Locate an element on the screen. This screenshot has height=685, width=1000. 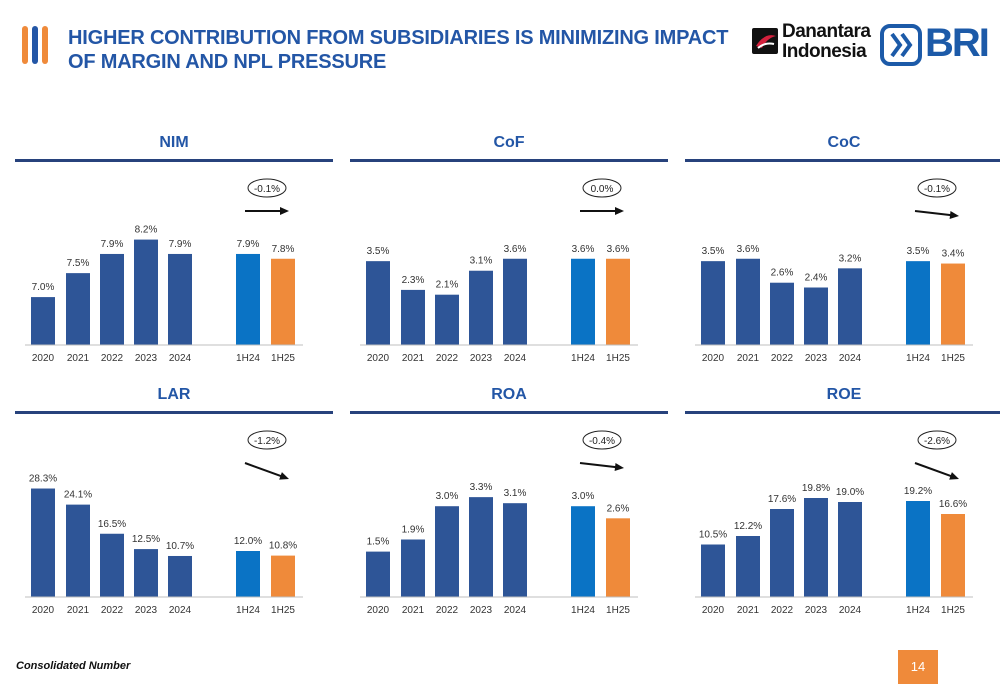
data-label: 7.8% is located at coordinates (283, 249).